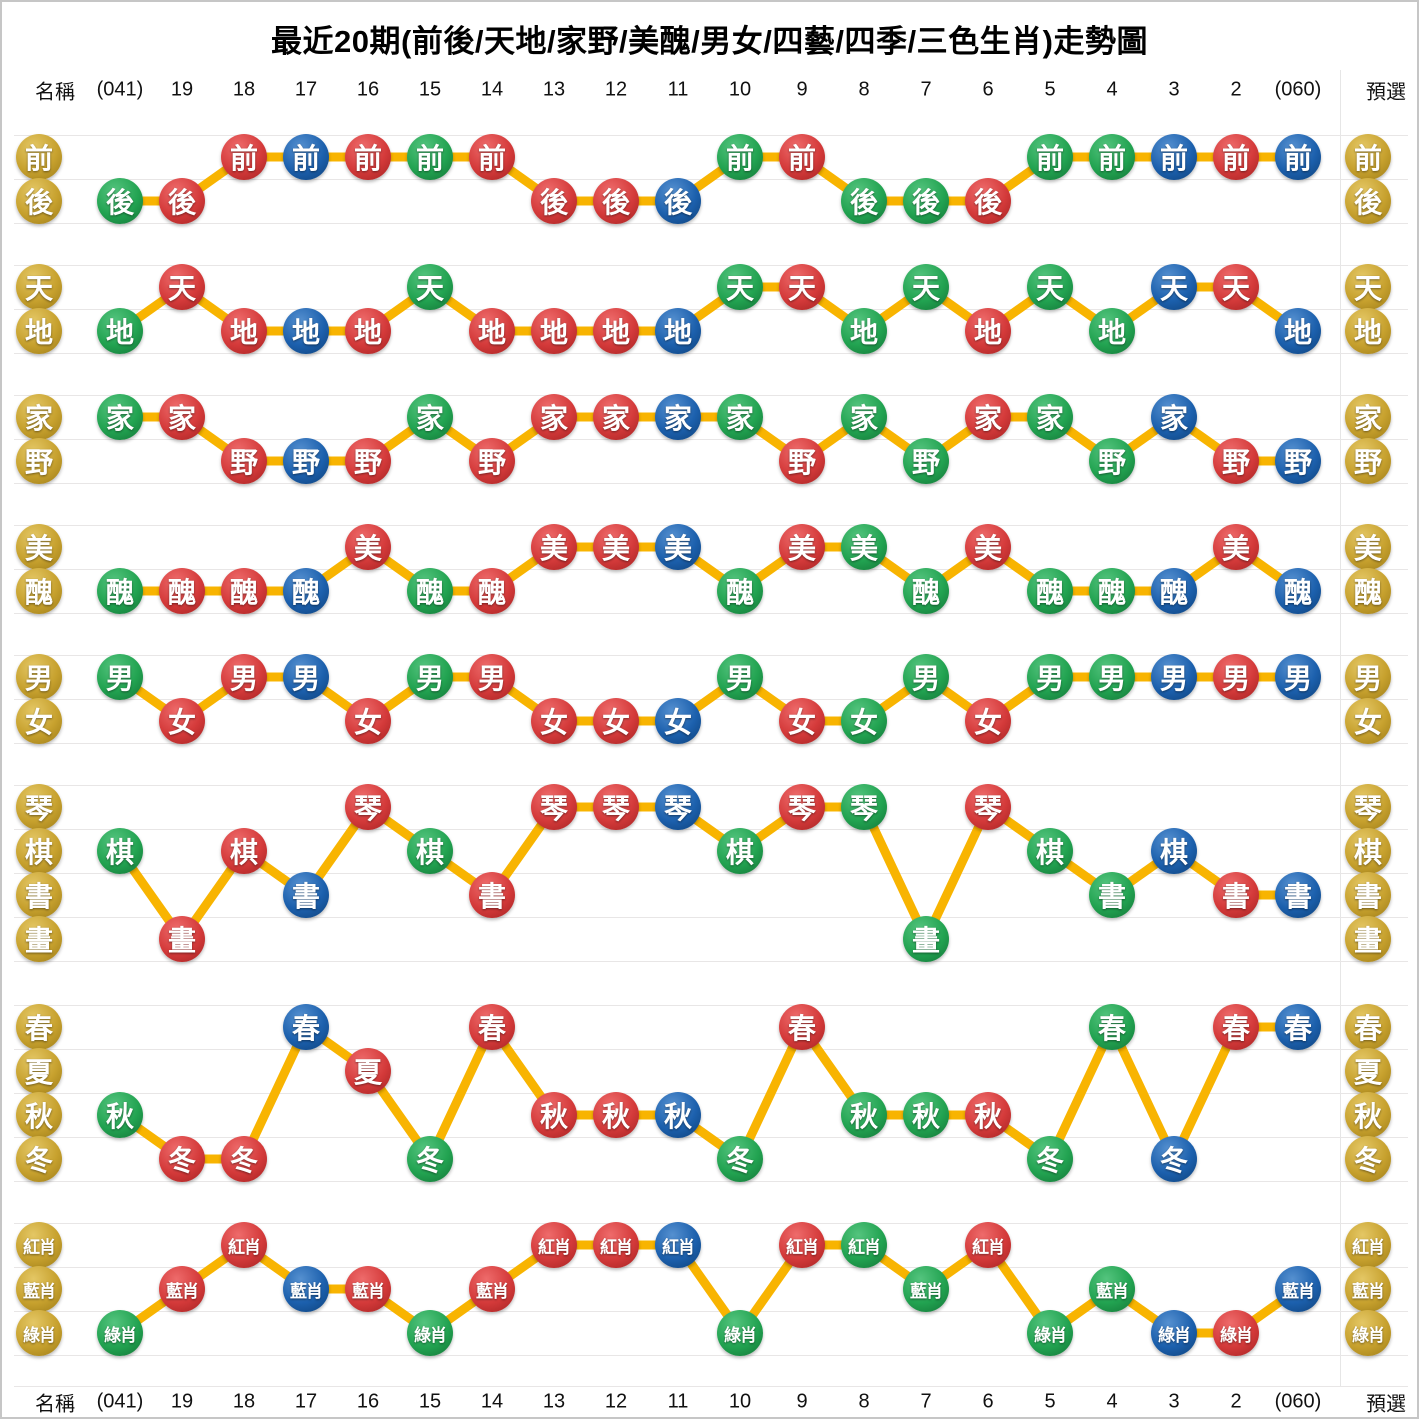  Describe the element at coordinates (1386, 1404) in the screenshot. I see `preselect-label: 預選` at that location.